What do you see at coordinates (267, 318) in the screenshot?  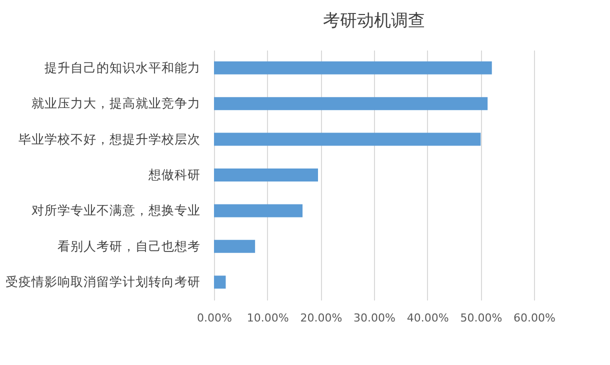 I see `x-tick-label: 10.00%` at bounding box center [267, 318].